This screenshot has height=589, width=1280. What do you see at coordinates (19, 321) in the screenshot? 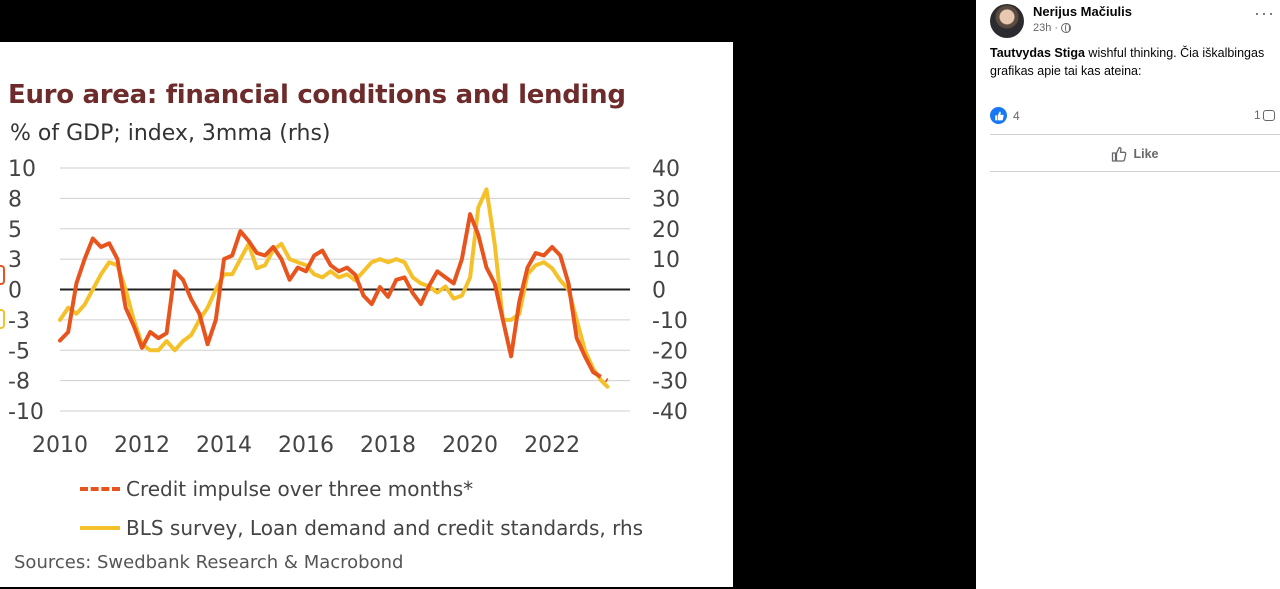
I see `y-left-tick-label: -3` at bounding box center [19, 321].